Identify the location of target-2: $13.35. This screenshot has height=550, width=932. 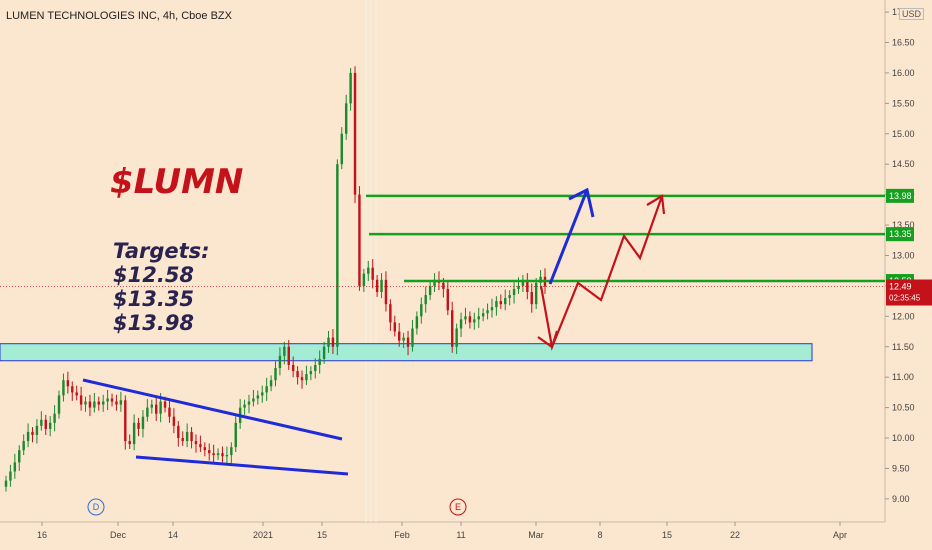
(154, 299).